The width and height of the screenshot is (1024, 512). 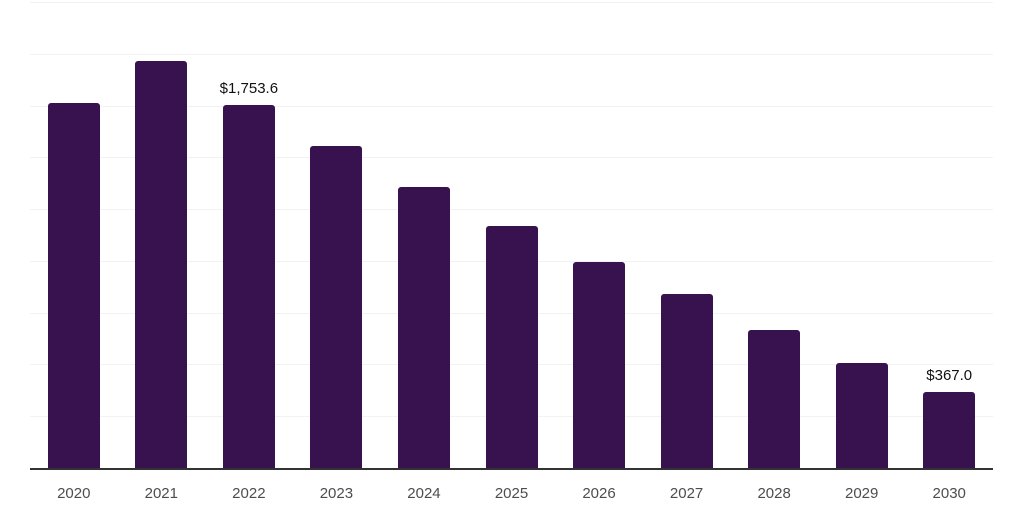 I want to click on x-tick-label-2028: 2028, so click(x=774, y=493).